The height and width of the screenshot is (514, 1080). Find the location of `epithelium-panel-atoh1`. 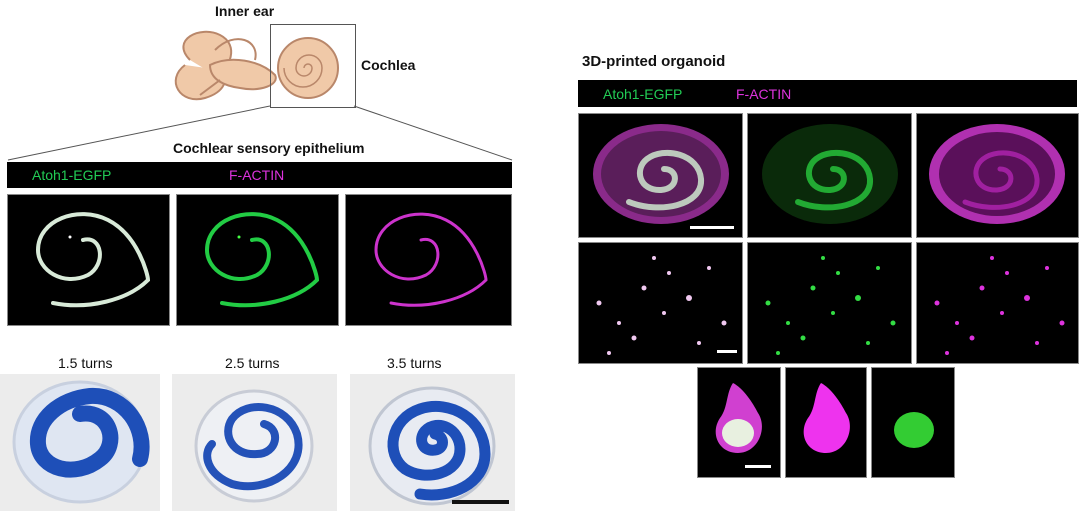

epithelium-panel-atoh1 is located at coordinates (257, 260).